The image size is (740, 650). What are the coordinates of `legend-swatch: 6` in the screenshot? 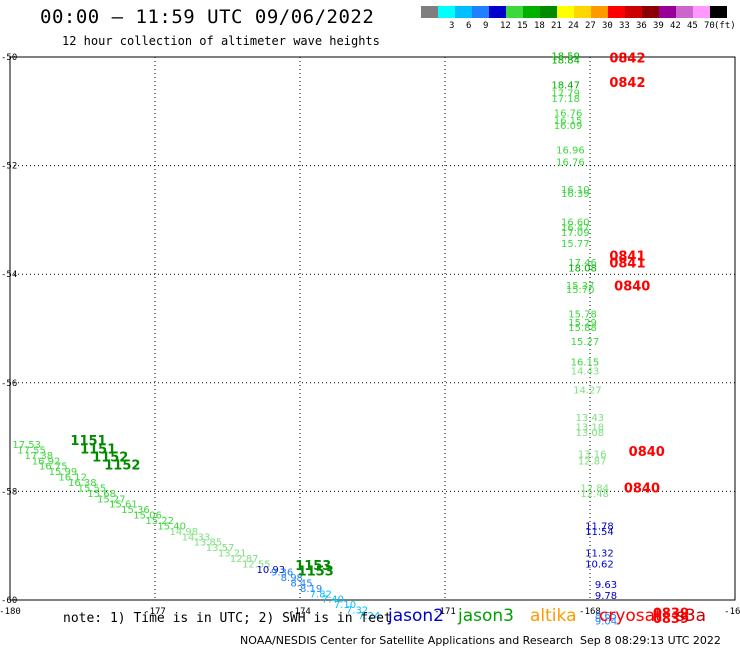 It's located at (463, 18).